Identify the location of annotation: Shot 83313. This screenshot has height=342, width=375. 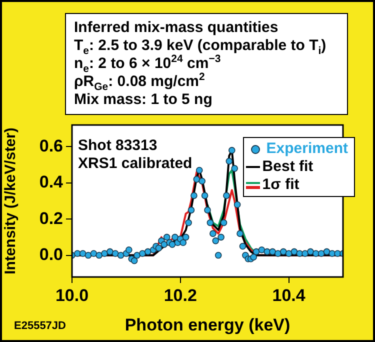
(118, 146).